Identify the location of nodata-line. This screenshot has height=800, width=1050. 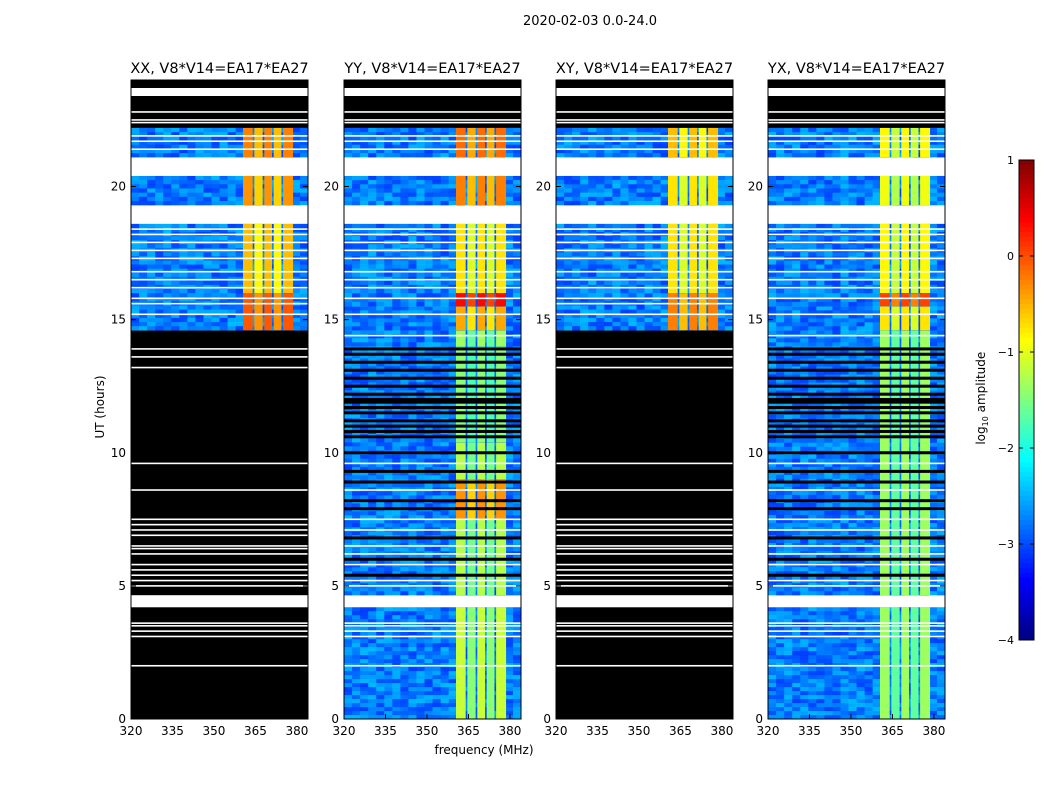
(432, 354).